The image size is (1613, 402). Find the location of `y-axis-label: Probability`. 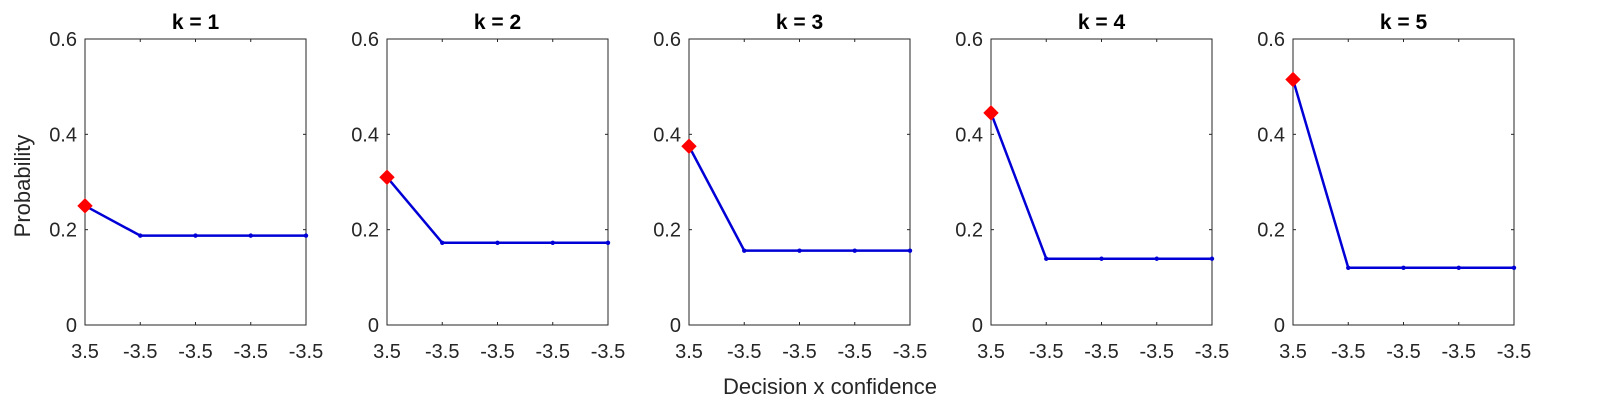

y-axis-label: Probability is located at coordinates (22, 186).